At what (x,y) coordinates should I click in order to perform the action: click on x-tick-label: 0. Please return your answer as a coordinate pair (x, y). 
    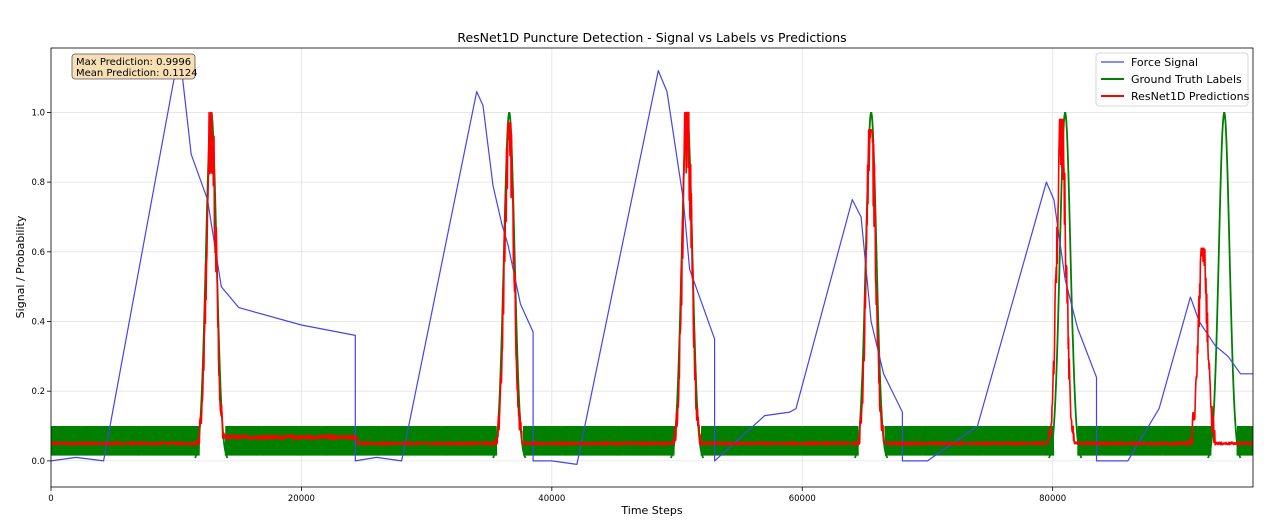
    Looking at the image, I should click on (50, 499).